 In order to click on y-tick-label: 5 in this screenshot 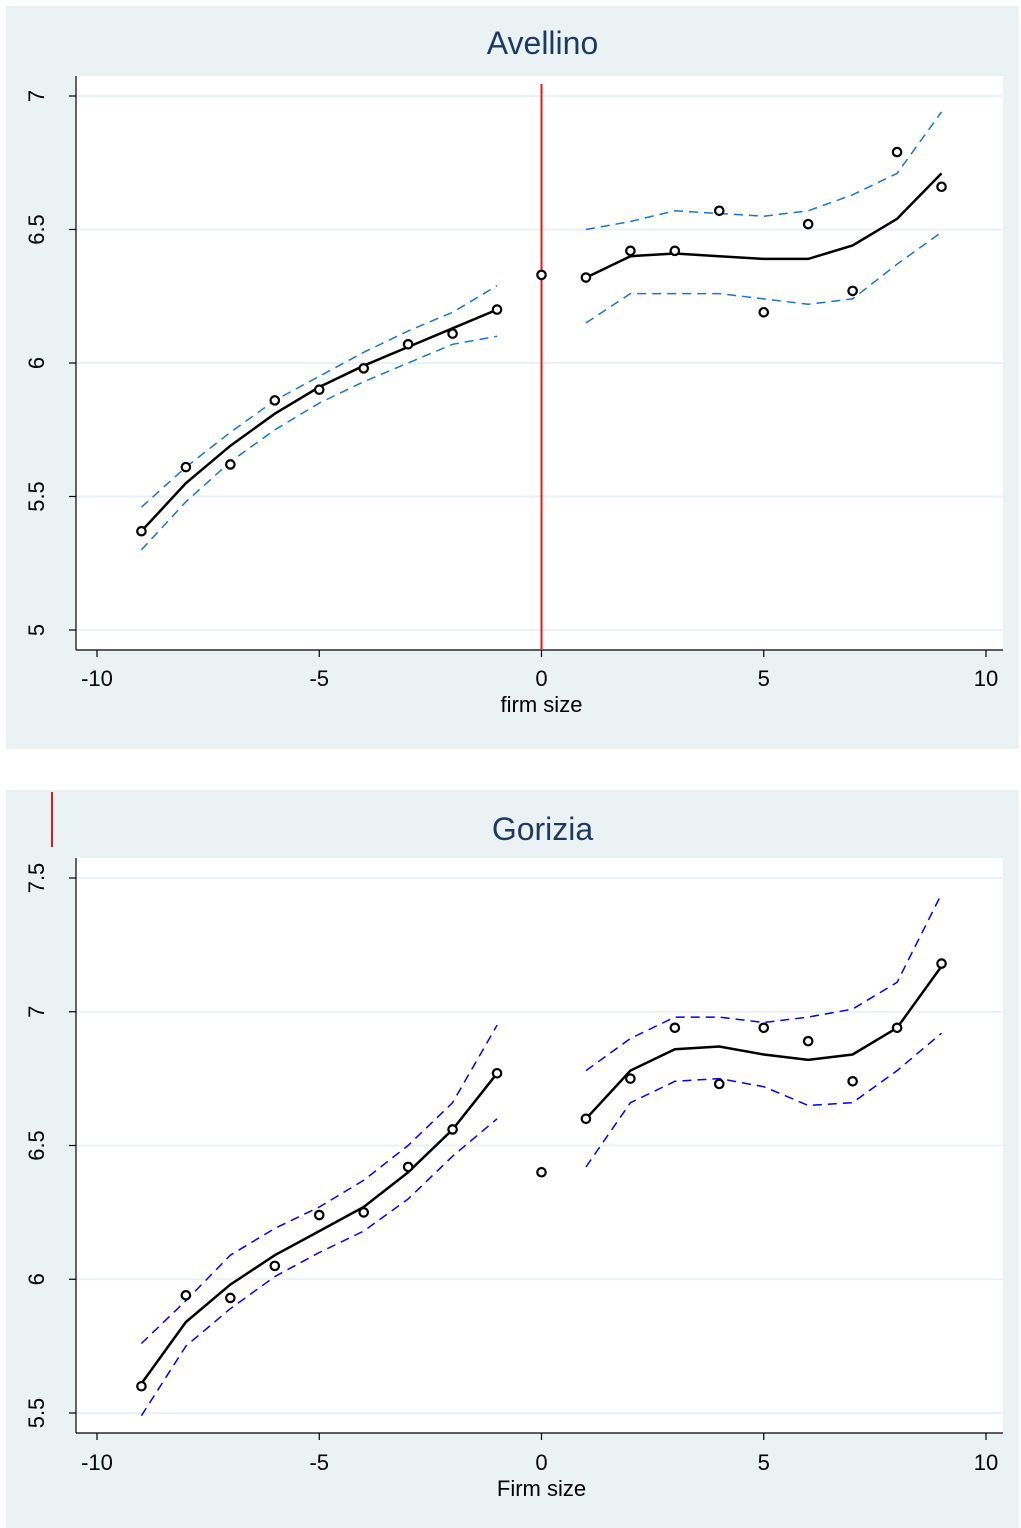, I will do `click(36, 630)`.